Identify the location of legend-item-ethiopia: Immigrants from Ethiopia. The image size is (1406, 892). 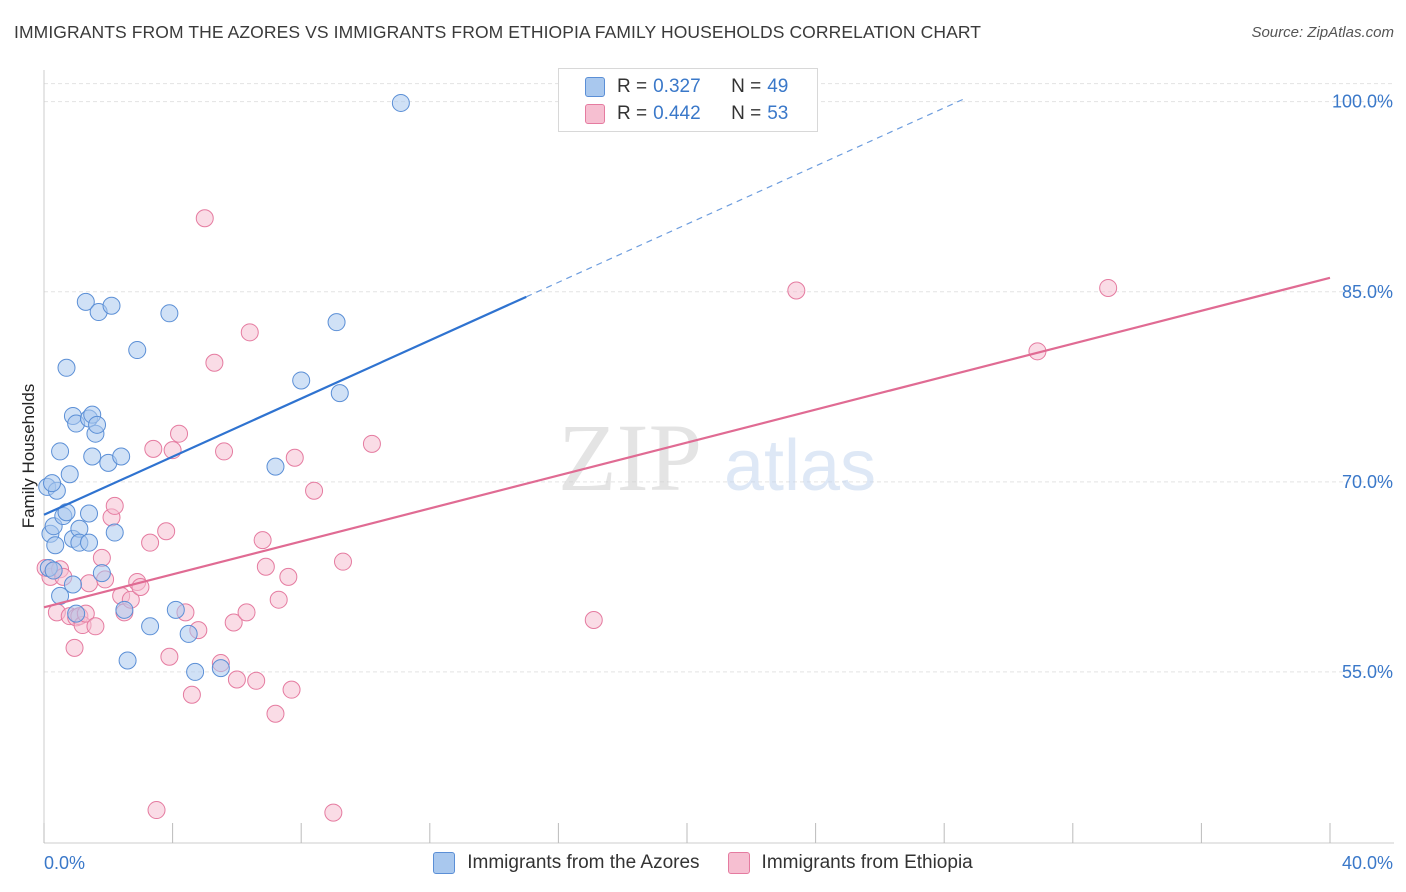
(850, 863).